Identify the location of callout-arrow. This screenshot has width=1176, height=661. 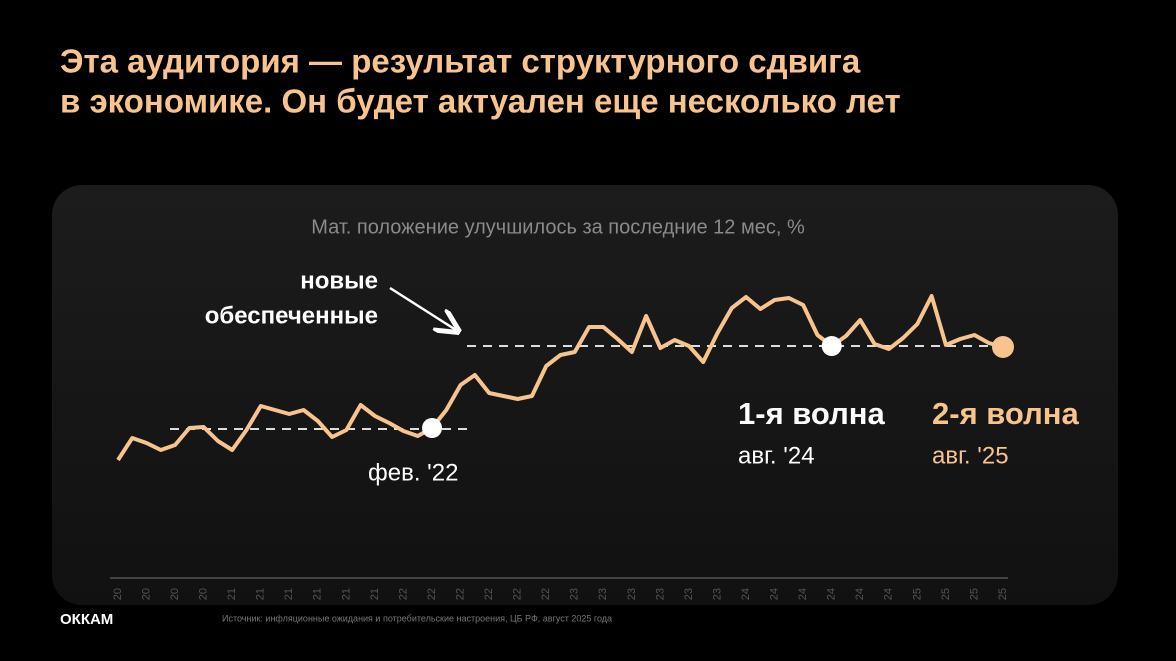
(422, 308).